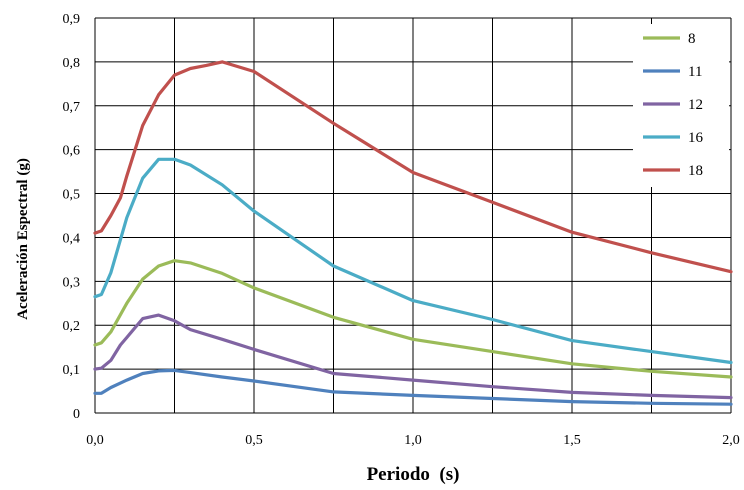  I want to click on y-axis-title: Aceleración Espectral (g), so click(23, 239).